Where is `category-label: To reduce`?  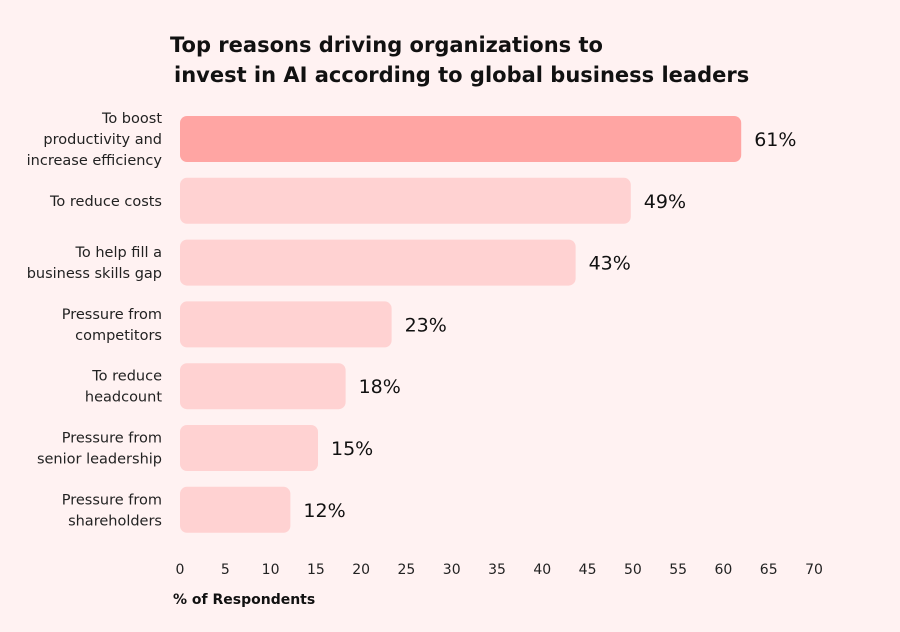 category-label: To reduce is located at coordinates (126, 377).